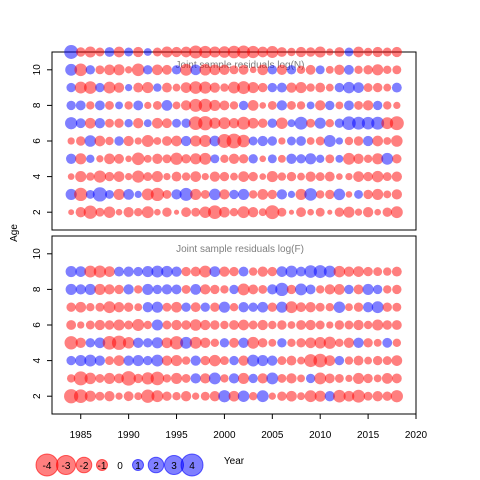 The height and width of the screenshot is (480, 480). Describe the element at coordinates (47, 466) in the screenshot. I see `legend-label: -4` at that location.